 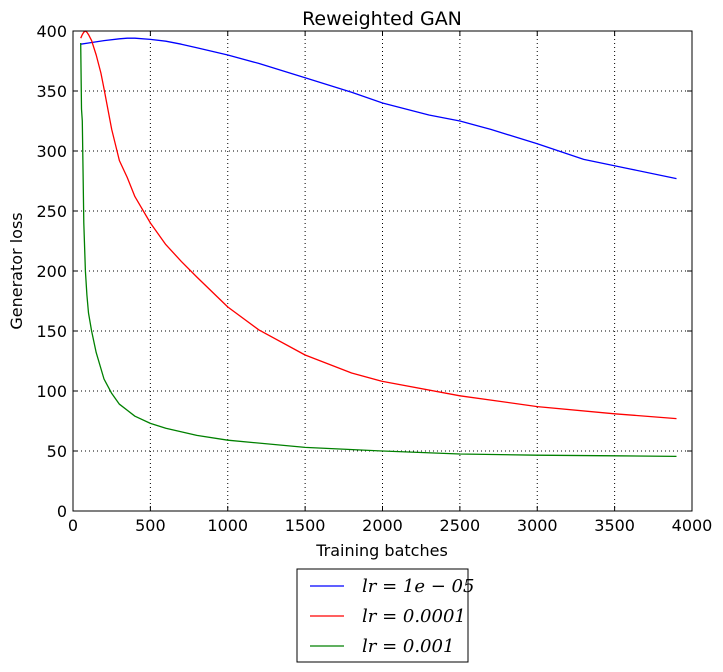 I want to click on y-tick-label: 0, so click(x=62, y=511).